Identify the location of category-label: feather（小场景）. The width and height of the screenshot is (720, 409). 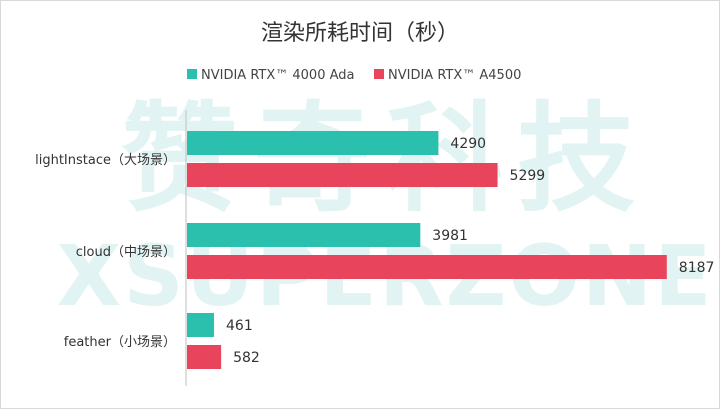
(120, 342).